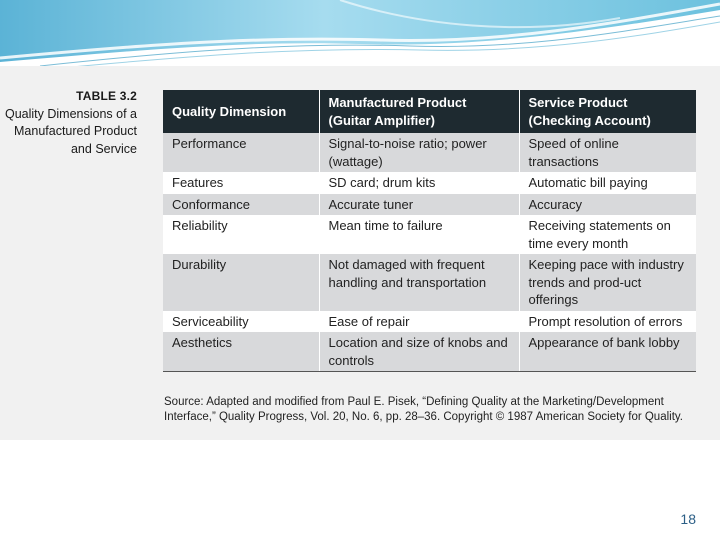  Describe the element at coordinates (418, 111) in the screenshot. I see `column-header: Manufactured Product (Guitar Amplifier)` at that location.